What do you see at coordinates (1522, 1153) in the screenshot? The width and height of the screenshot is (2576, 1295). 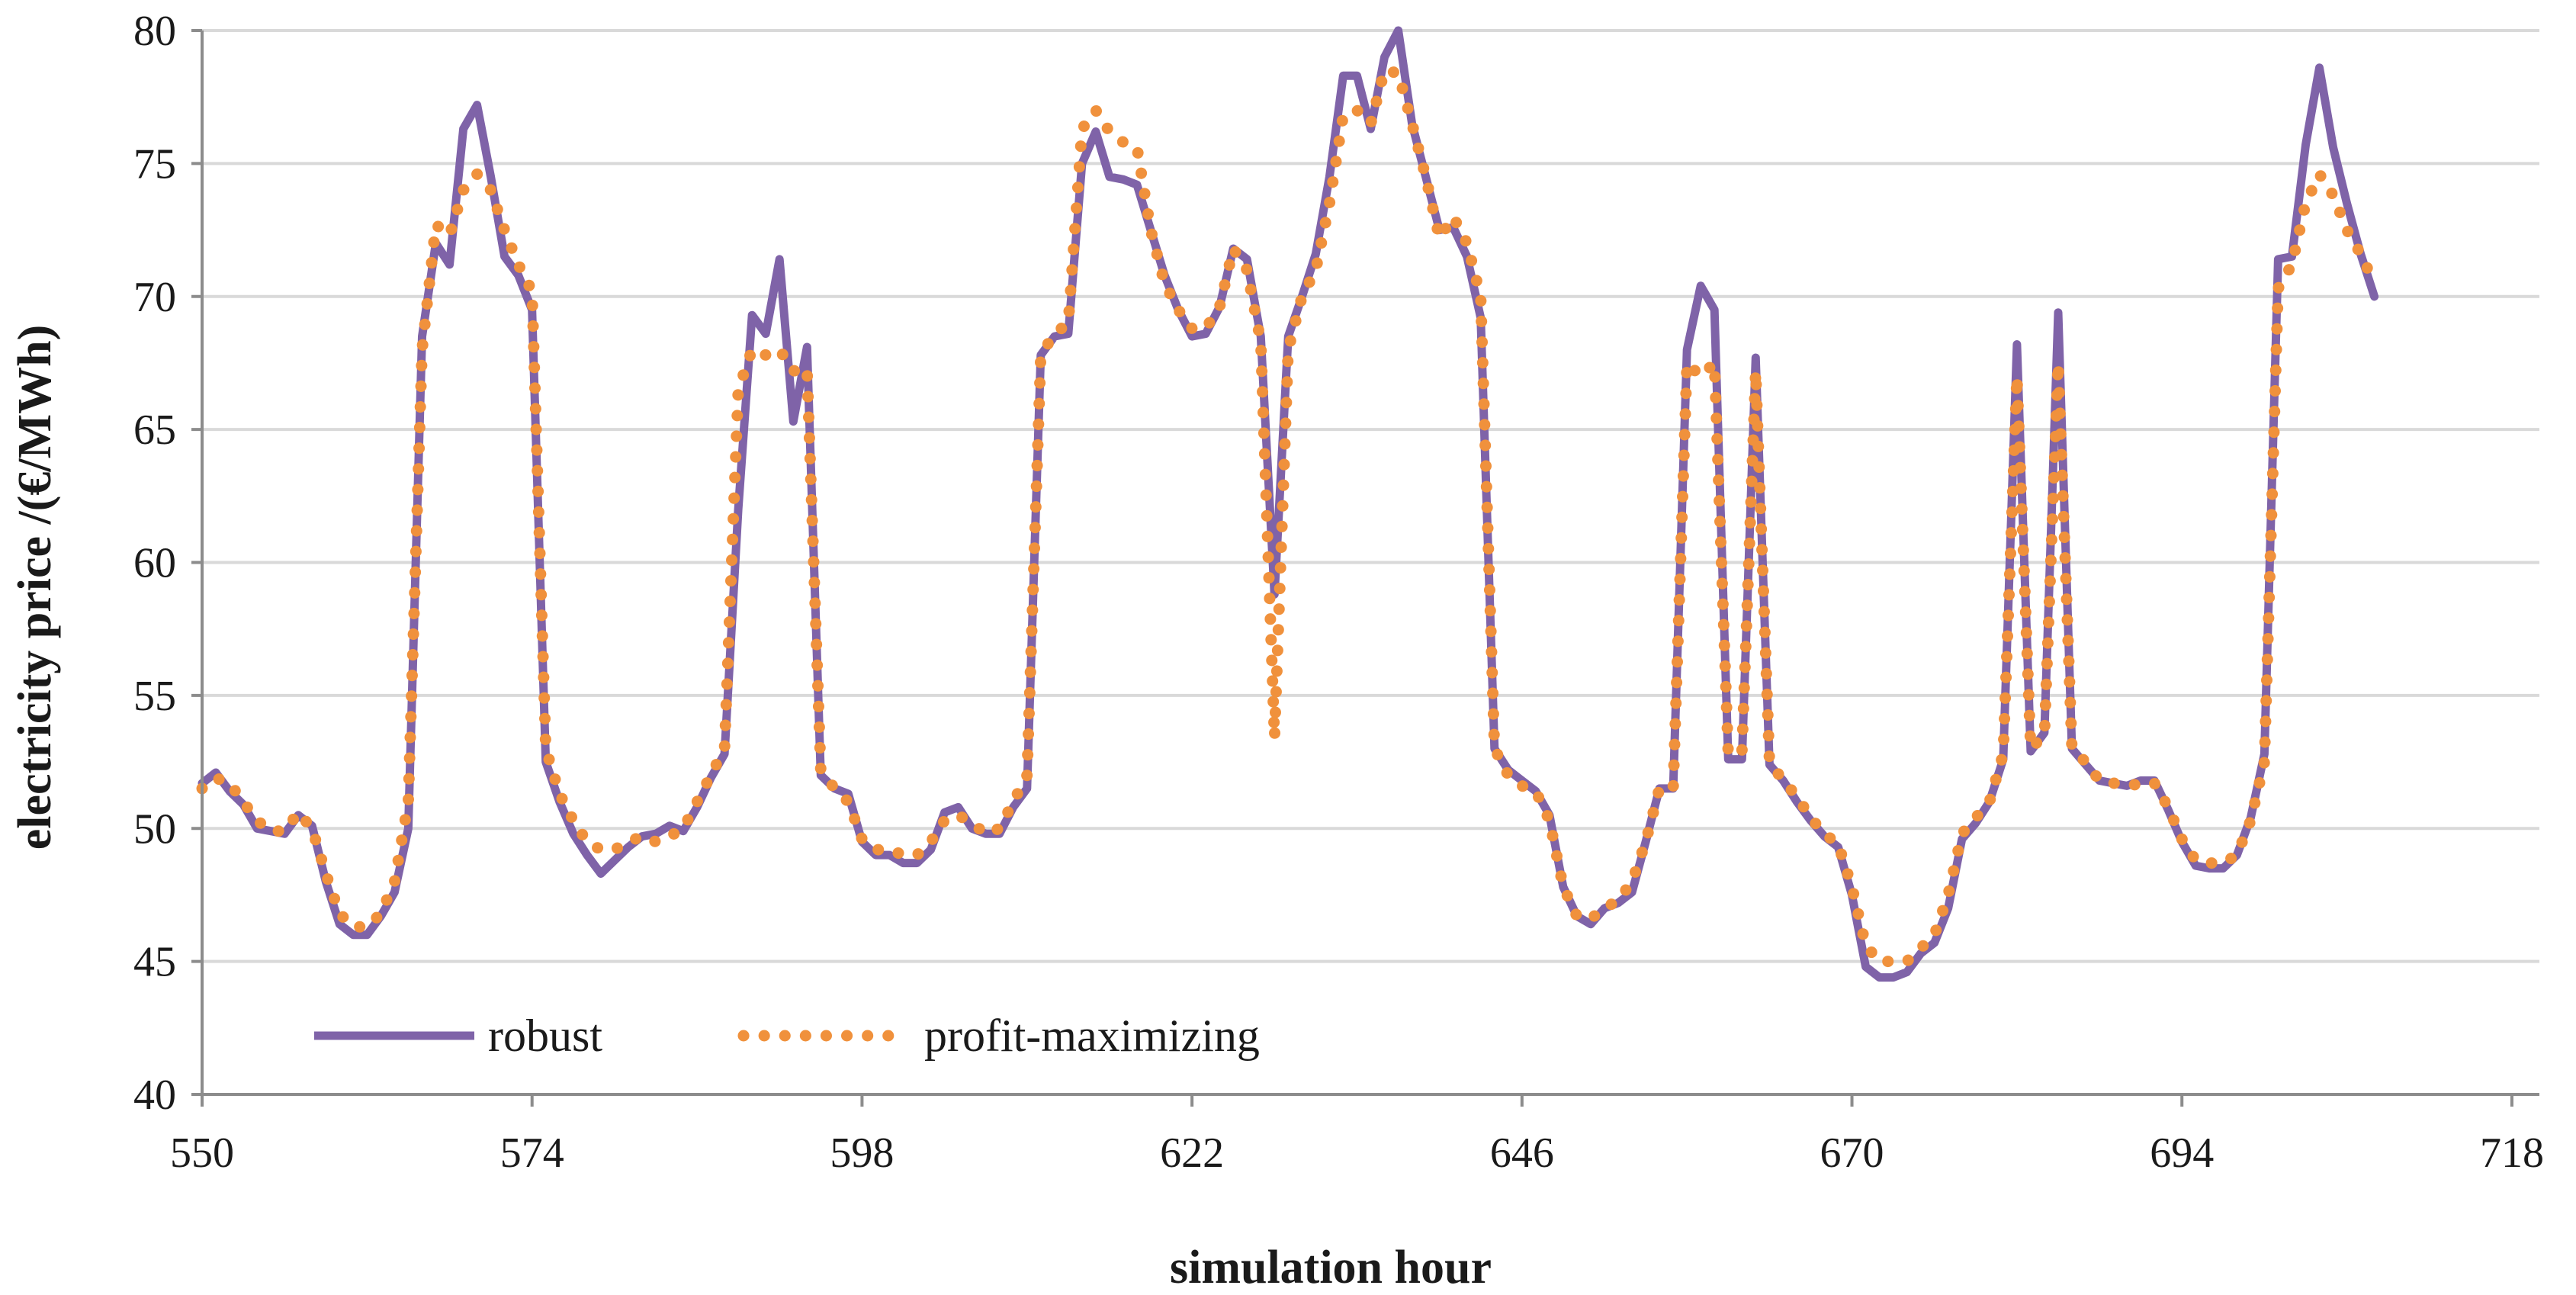 I see `x-tick-label: 646` at bounding box center [1522, 1153].